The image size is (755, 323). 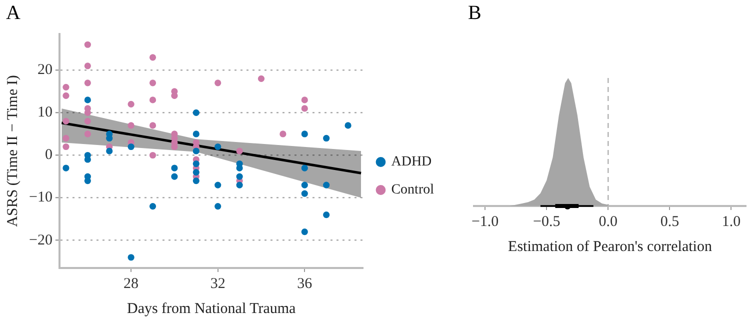 I want to click on x-axis-title: Estimation of Pearon's correlation, so click(x=610, y=246).